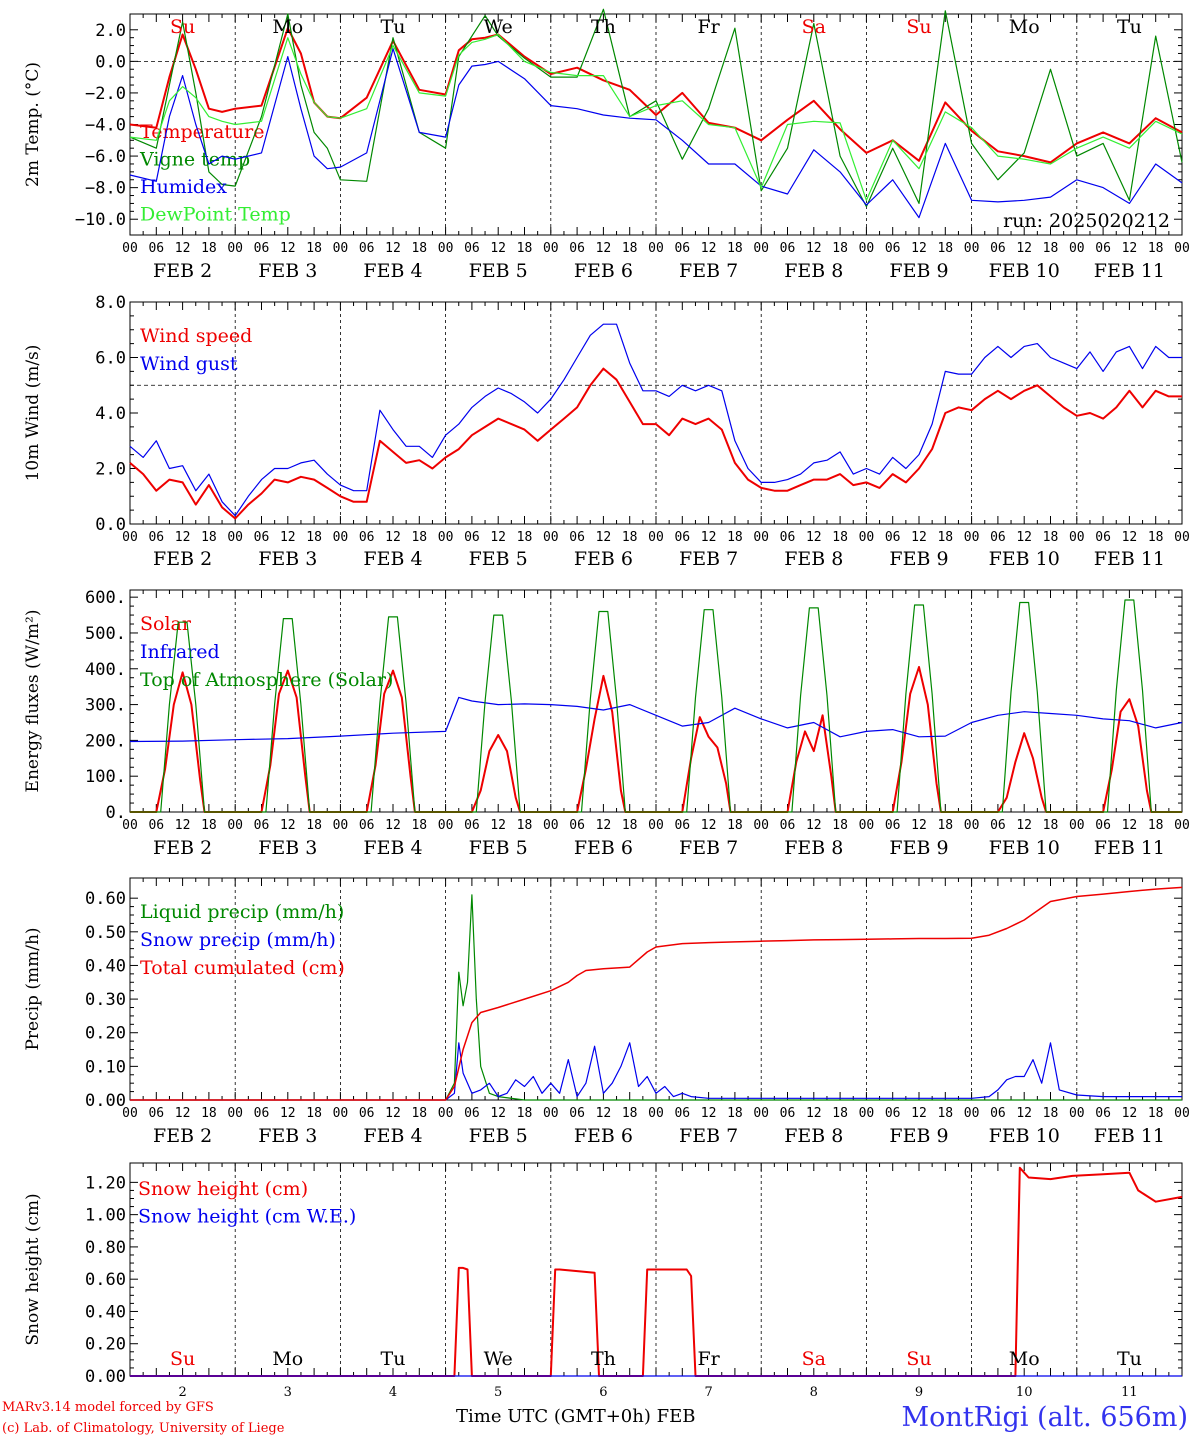  What do you see at coordinates (189, 364) in the screenshot?
I see `legend-entry: Wind gust` at bounding box center [189, 364].